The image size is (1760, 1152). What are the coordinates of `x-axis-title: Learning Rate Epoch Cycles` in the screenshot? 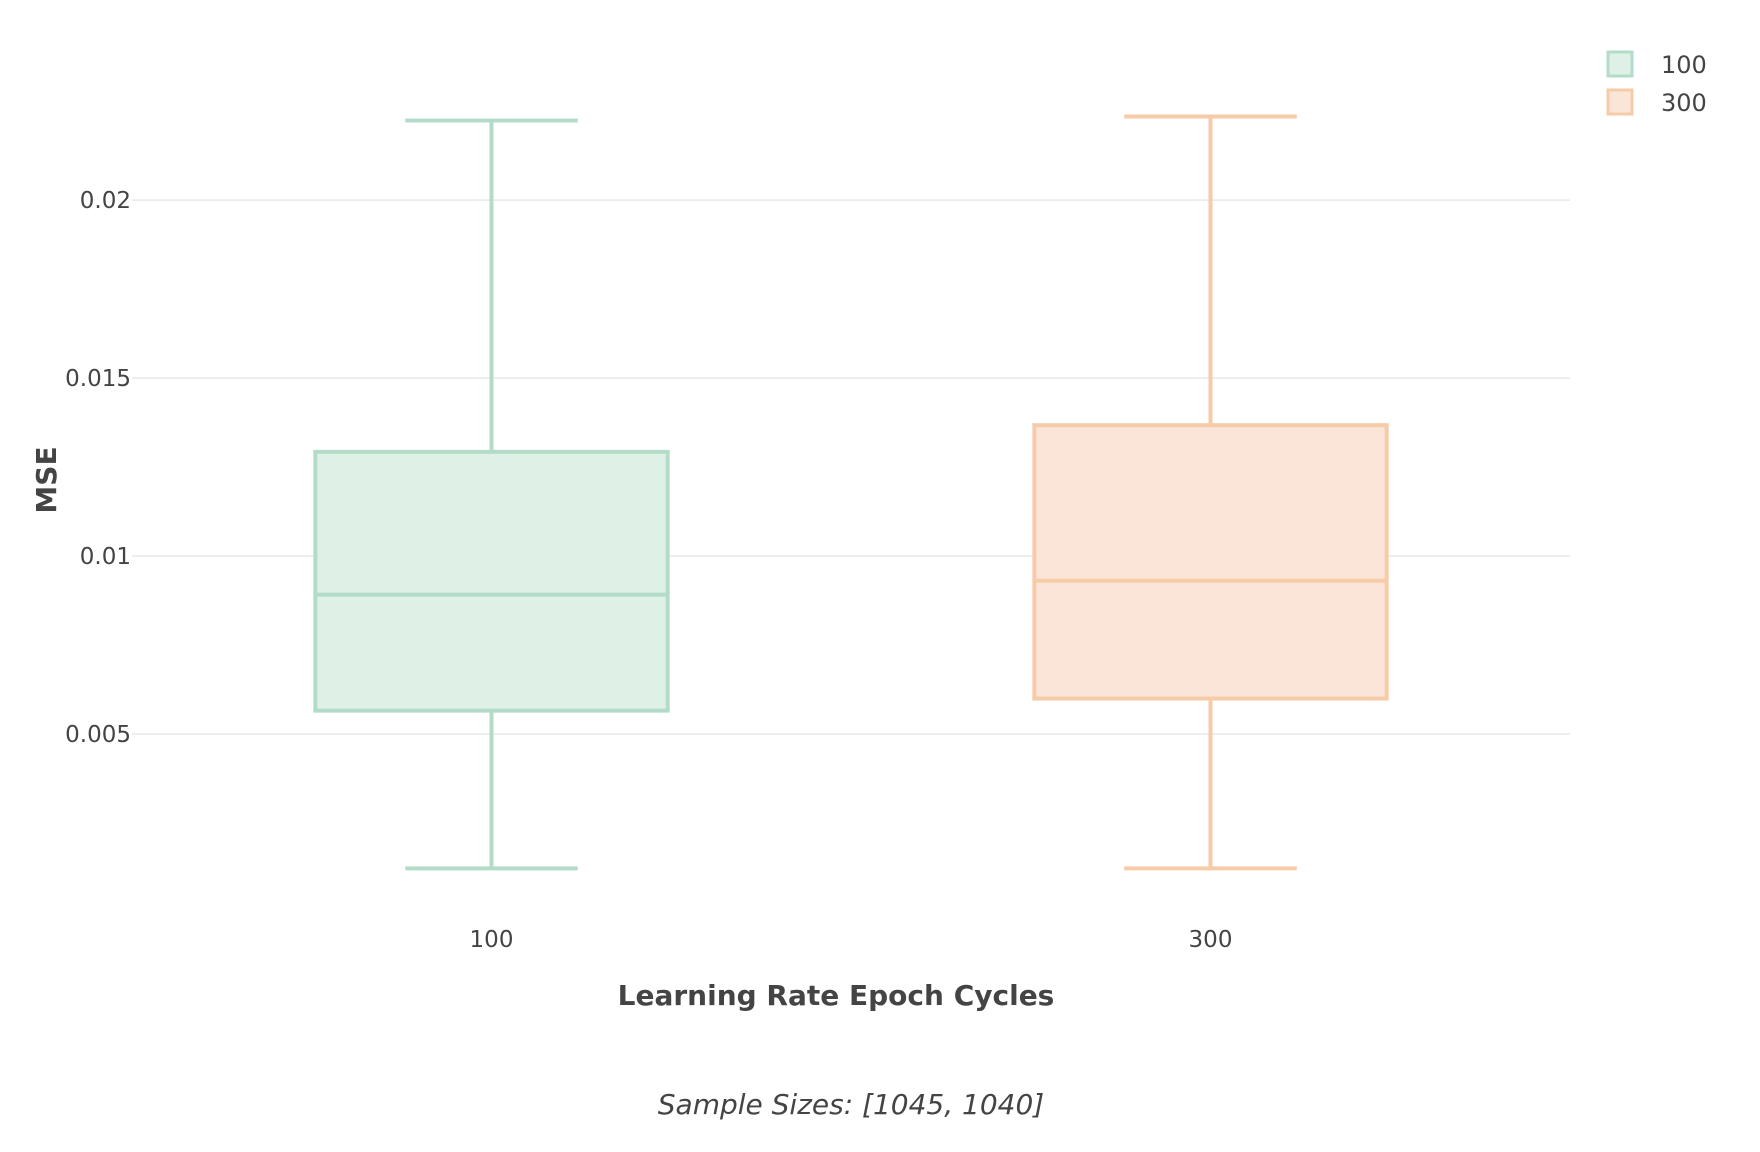 It's located at (836, 995).